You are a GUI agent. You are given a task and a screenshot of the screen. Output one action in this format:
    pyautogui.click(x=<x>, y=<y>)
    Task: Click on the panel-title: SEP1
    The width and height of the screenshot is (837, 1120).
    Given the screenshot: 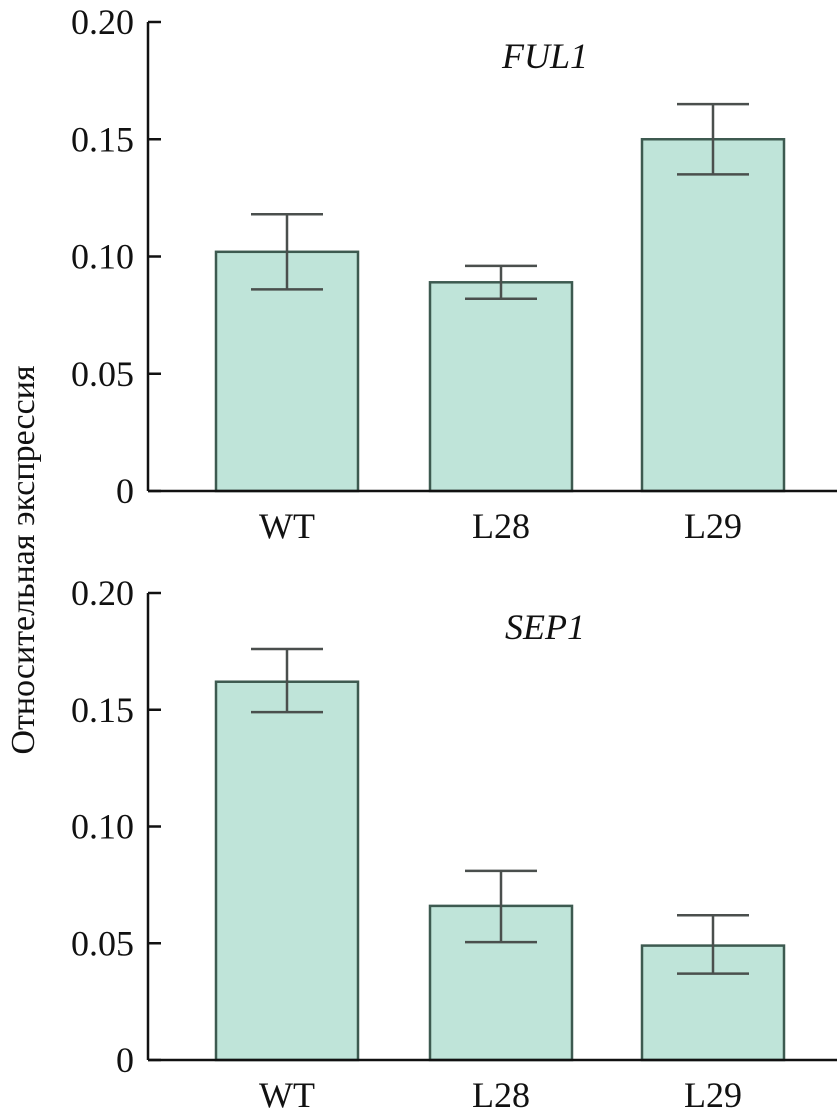 What is the action you would take?
    pyautogui.click(x=545, y=627)
    